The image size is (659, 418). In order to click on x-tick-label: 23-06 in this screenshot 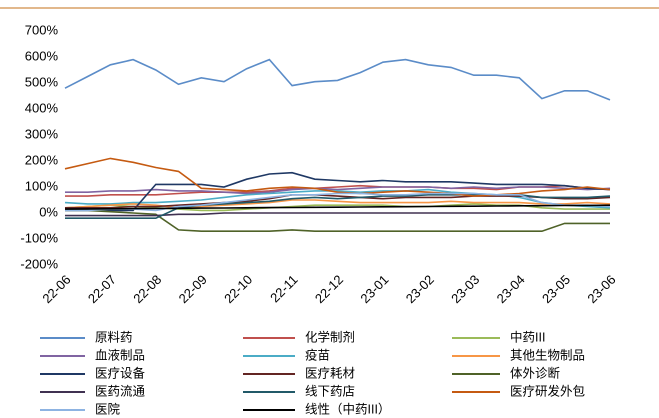, I will do `click(601, 289)`.